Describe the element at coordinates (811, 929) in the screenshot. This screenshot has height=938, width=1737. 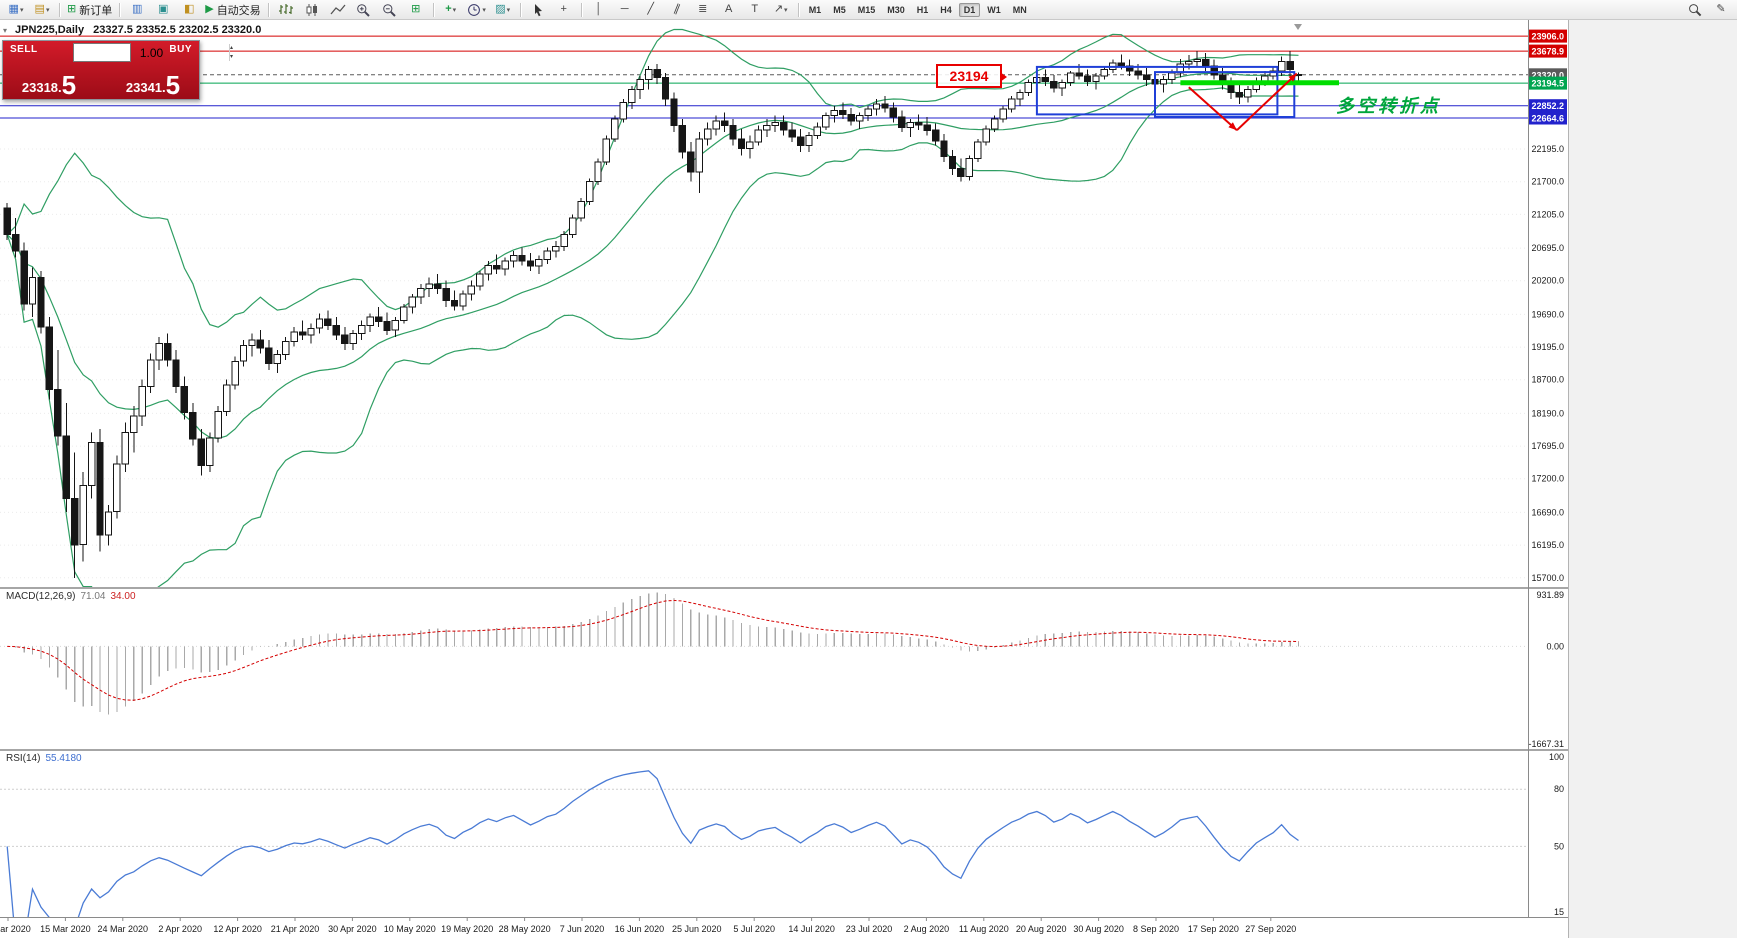
I see `svg-text: 14 Jul 2020` at that location.